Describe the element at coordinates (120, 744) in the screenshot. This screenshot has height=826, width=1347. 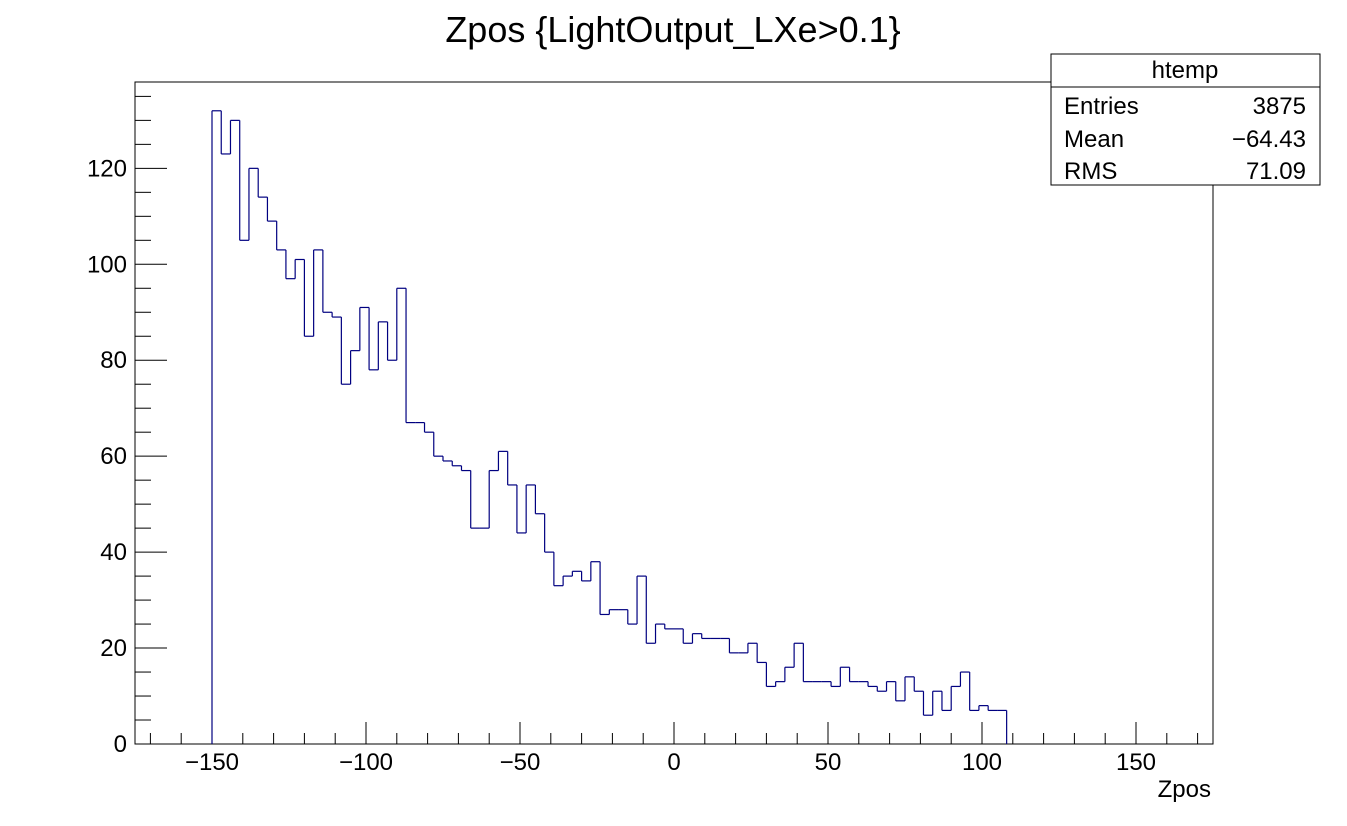
I see `y-tick-label: 0` at that location.